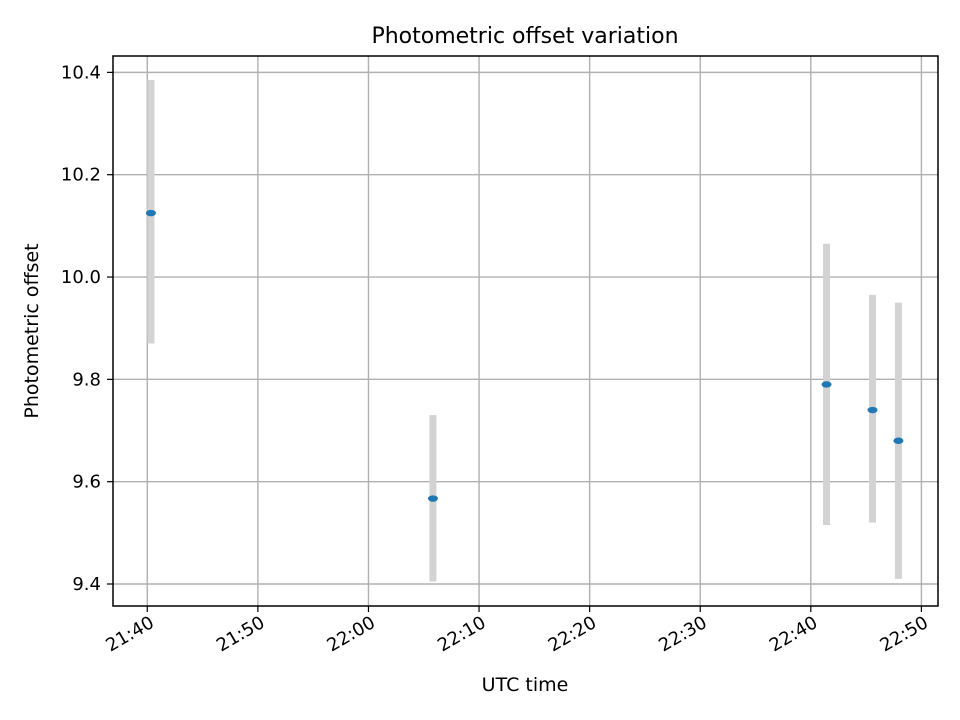 Image resolution: width=960 pixels, height=720 pixels. What do you see at coordinates (793, 634) in the screenshot?
I see `x-tick-label: 22:40` at bounding box center [793, 634].